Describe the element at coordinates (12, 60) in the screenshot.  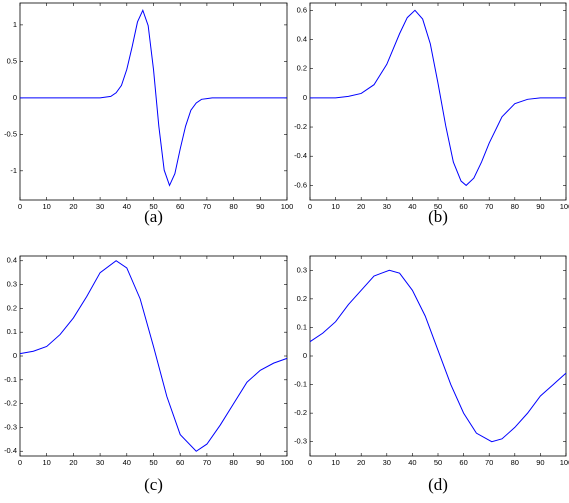
I see `y-tick-label: 0.5` at that location.